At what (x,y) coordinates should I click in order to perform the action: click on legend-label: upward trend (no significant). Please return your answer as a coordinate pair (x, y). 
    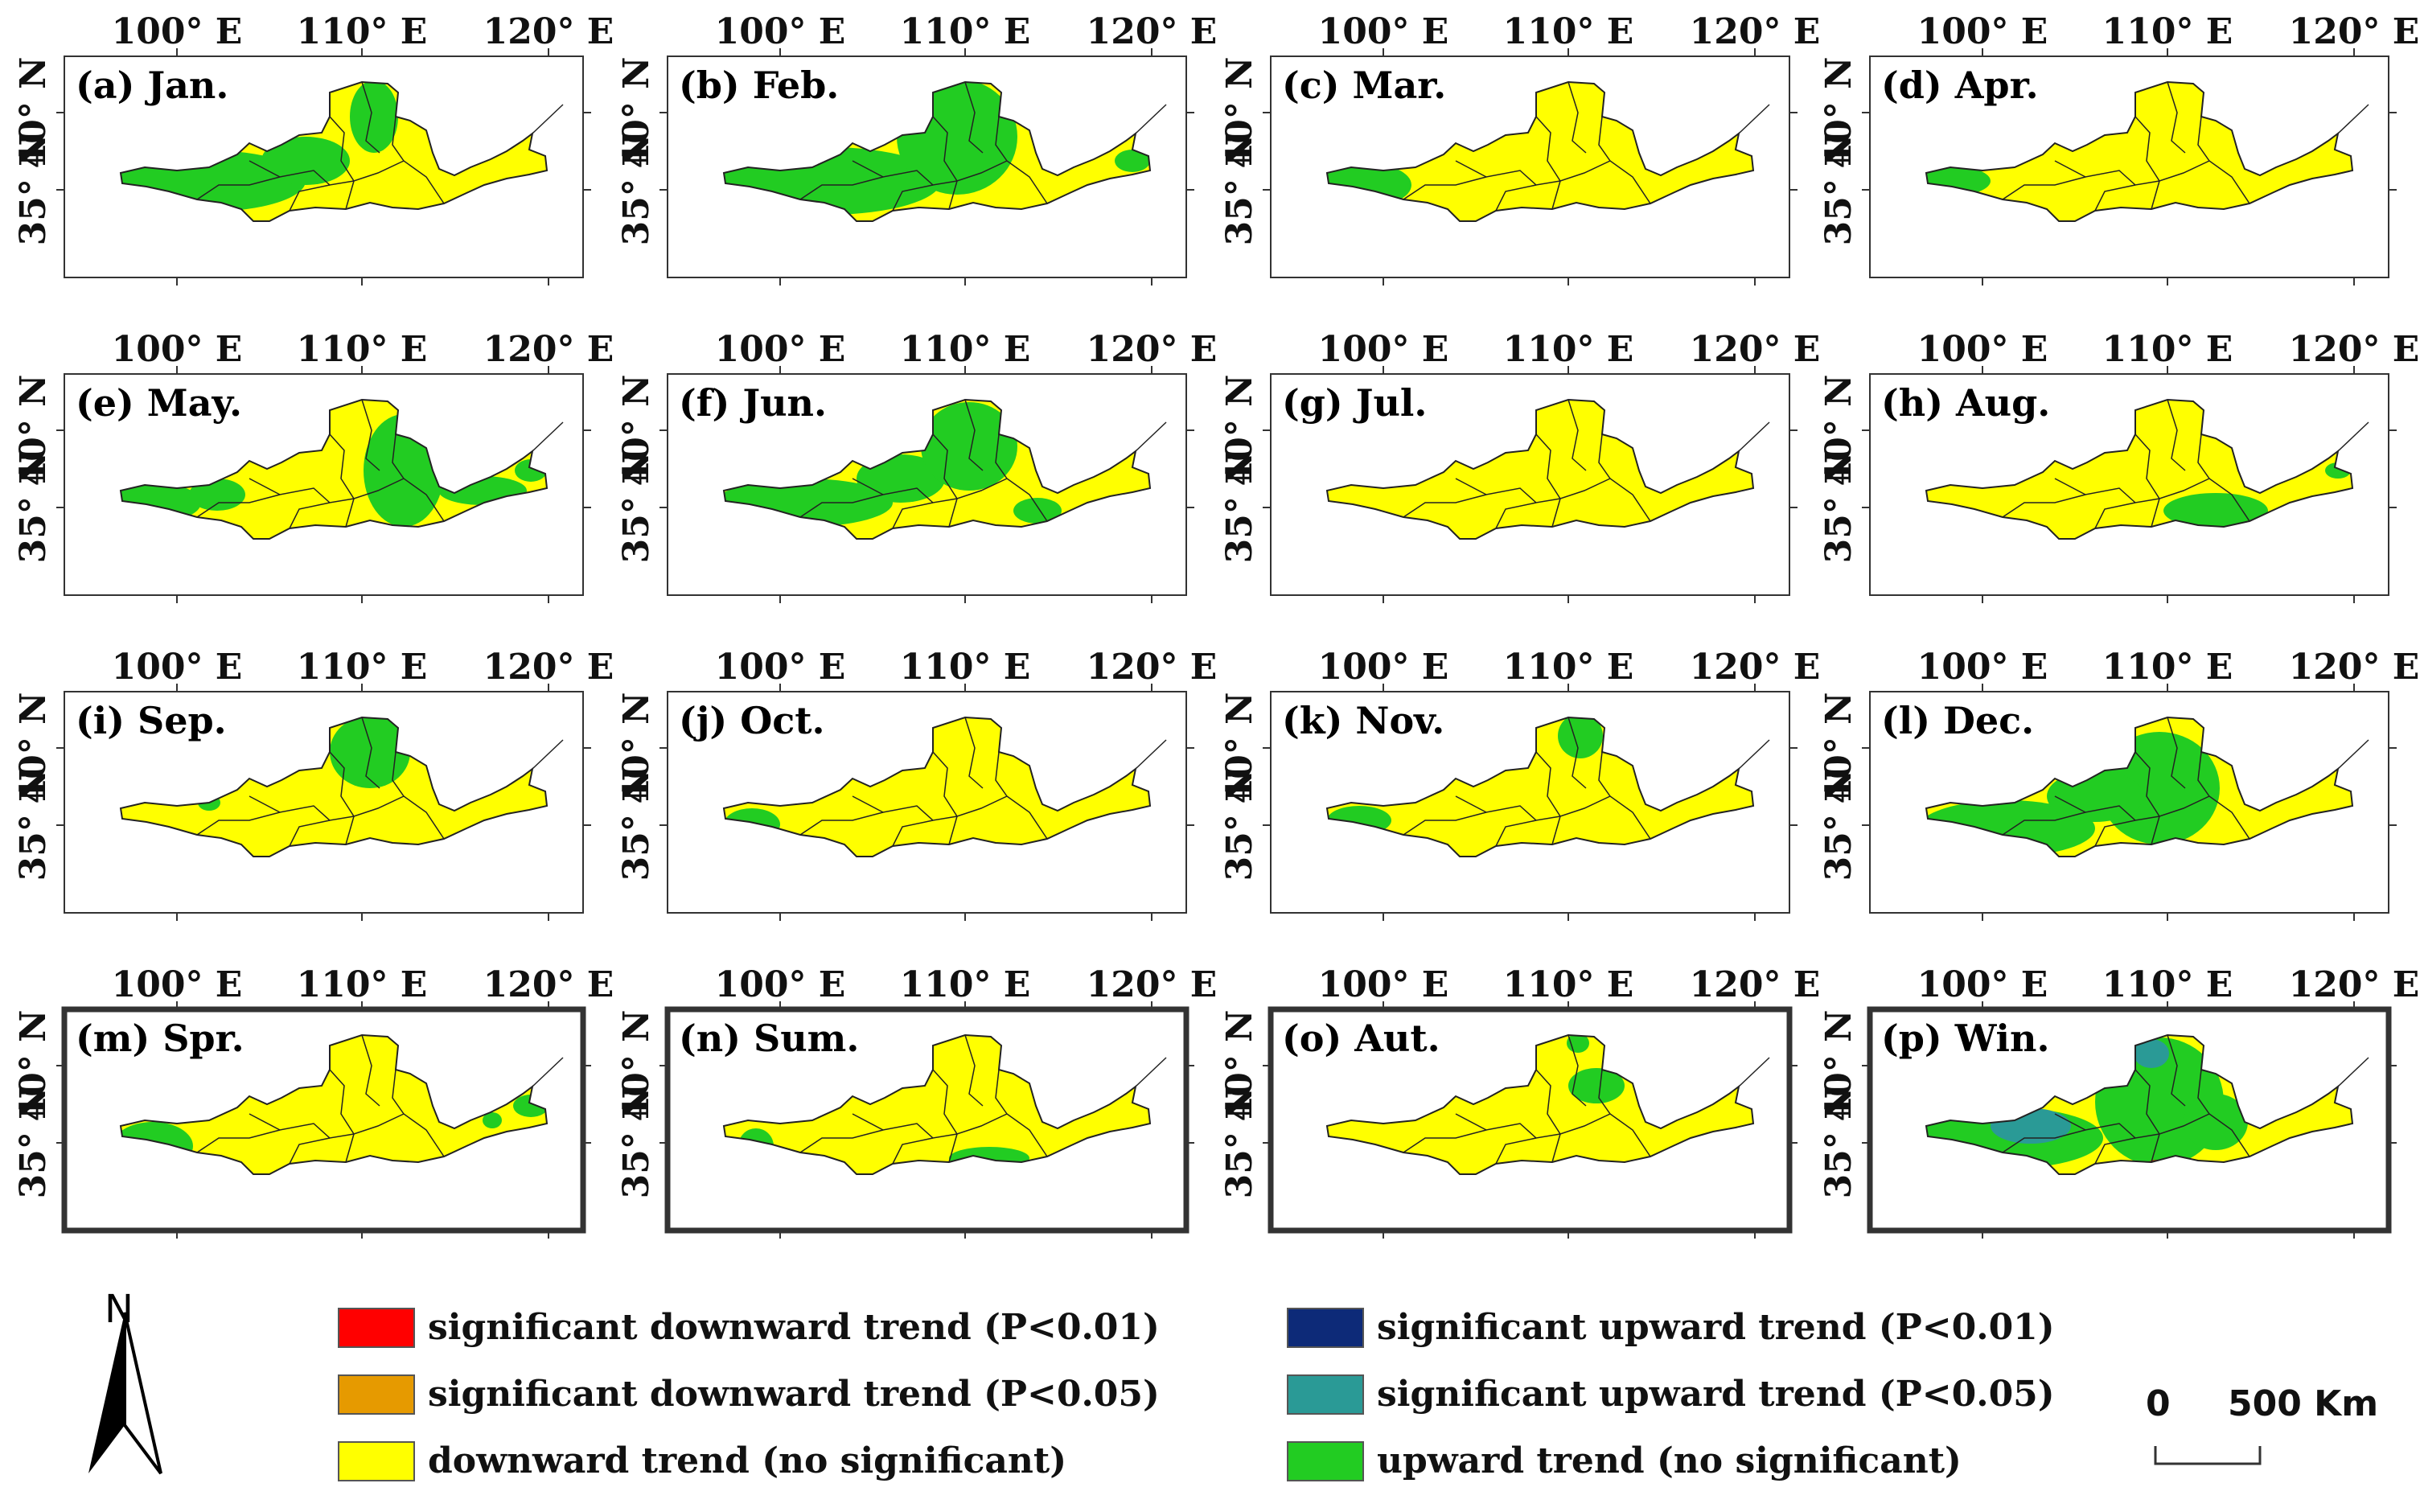
    Looking at the image, I should click on (1669, 1461).